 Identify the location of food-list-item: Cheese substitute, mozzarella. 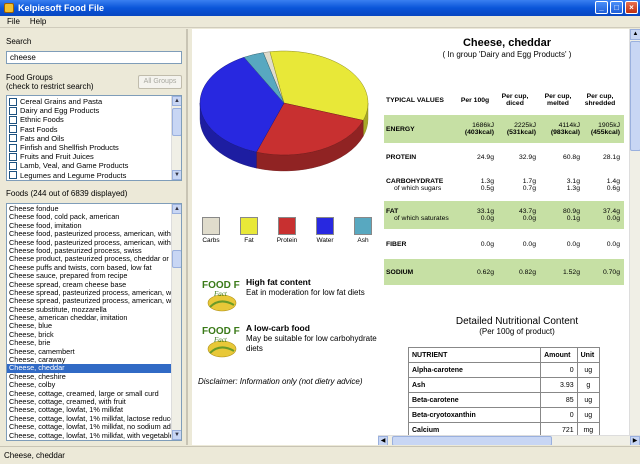
(58, 309).